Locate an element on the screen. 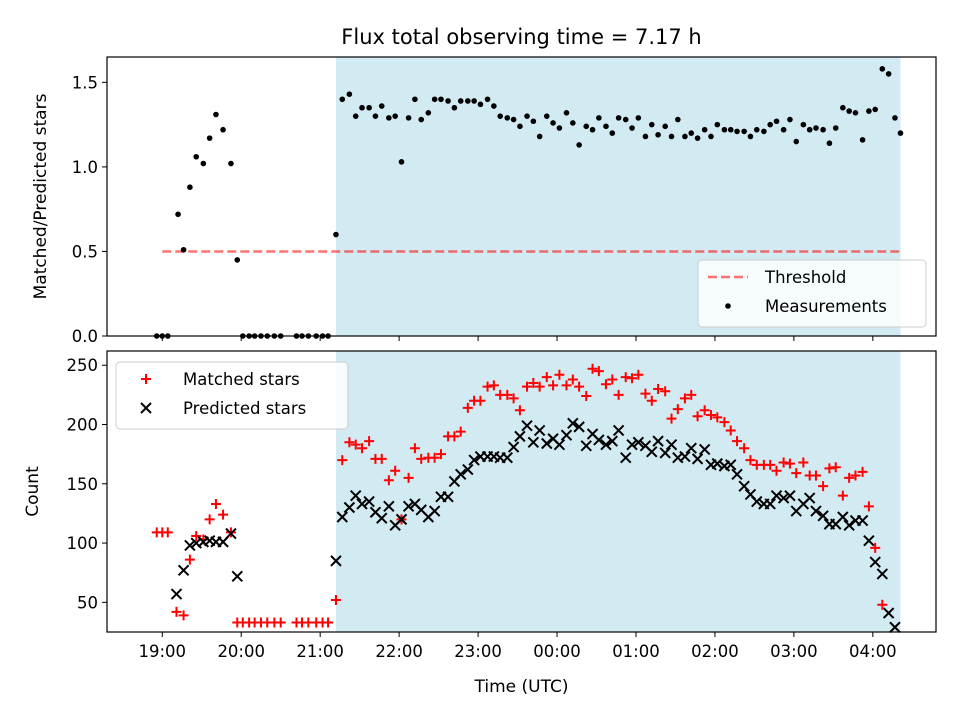 The image size is (960, 724). legend-predicted-swatch is located at coordinates (146, 408).